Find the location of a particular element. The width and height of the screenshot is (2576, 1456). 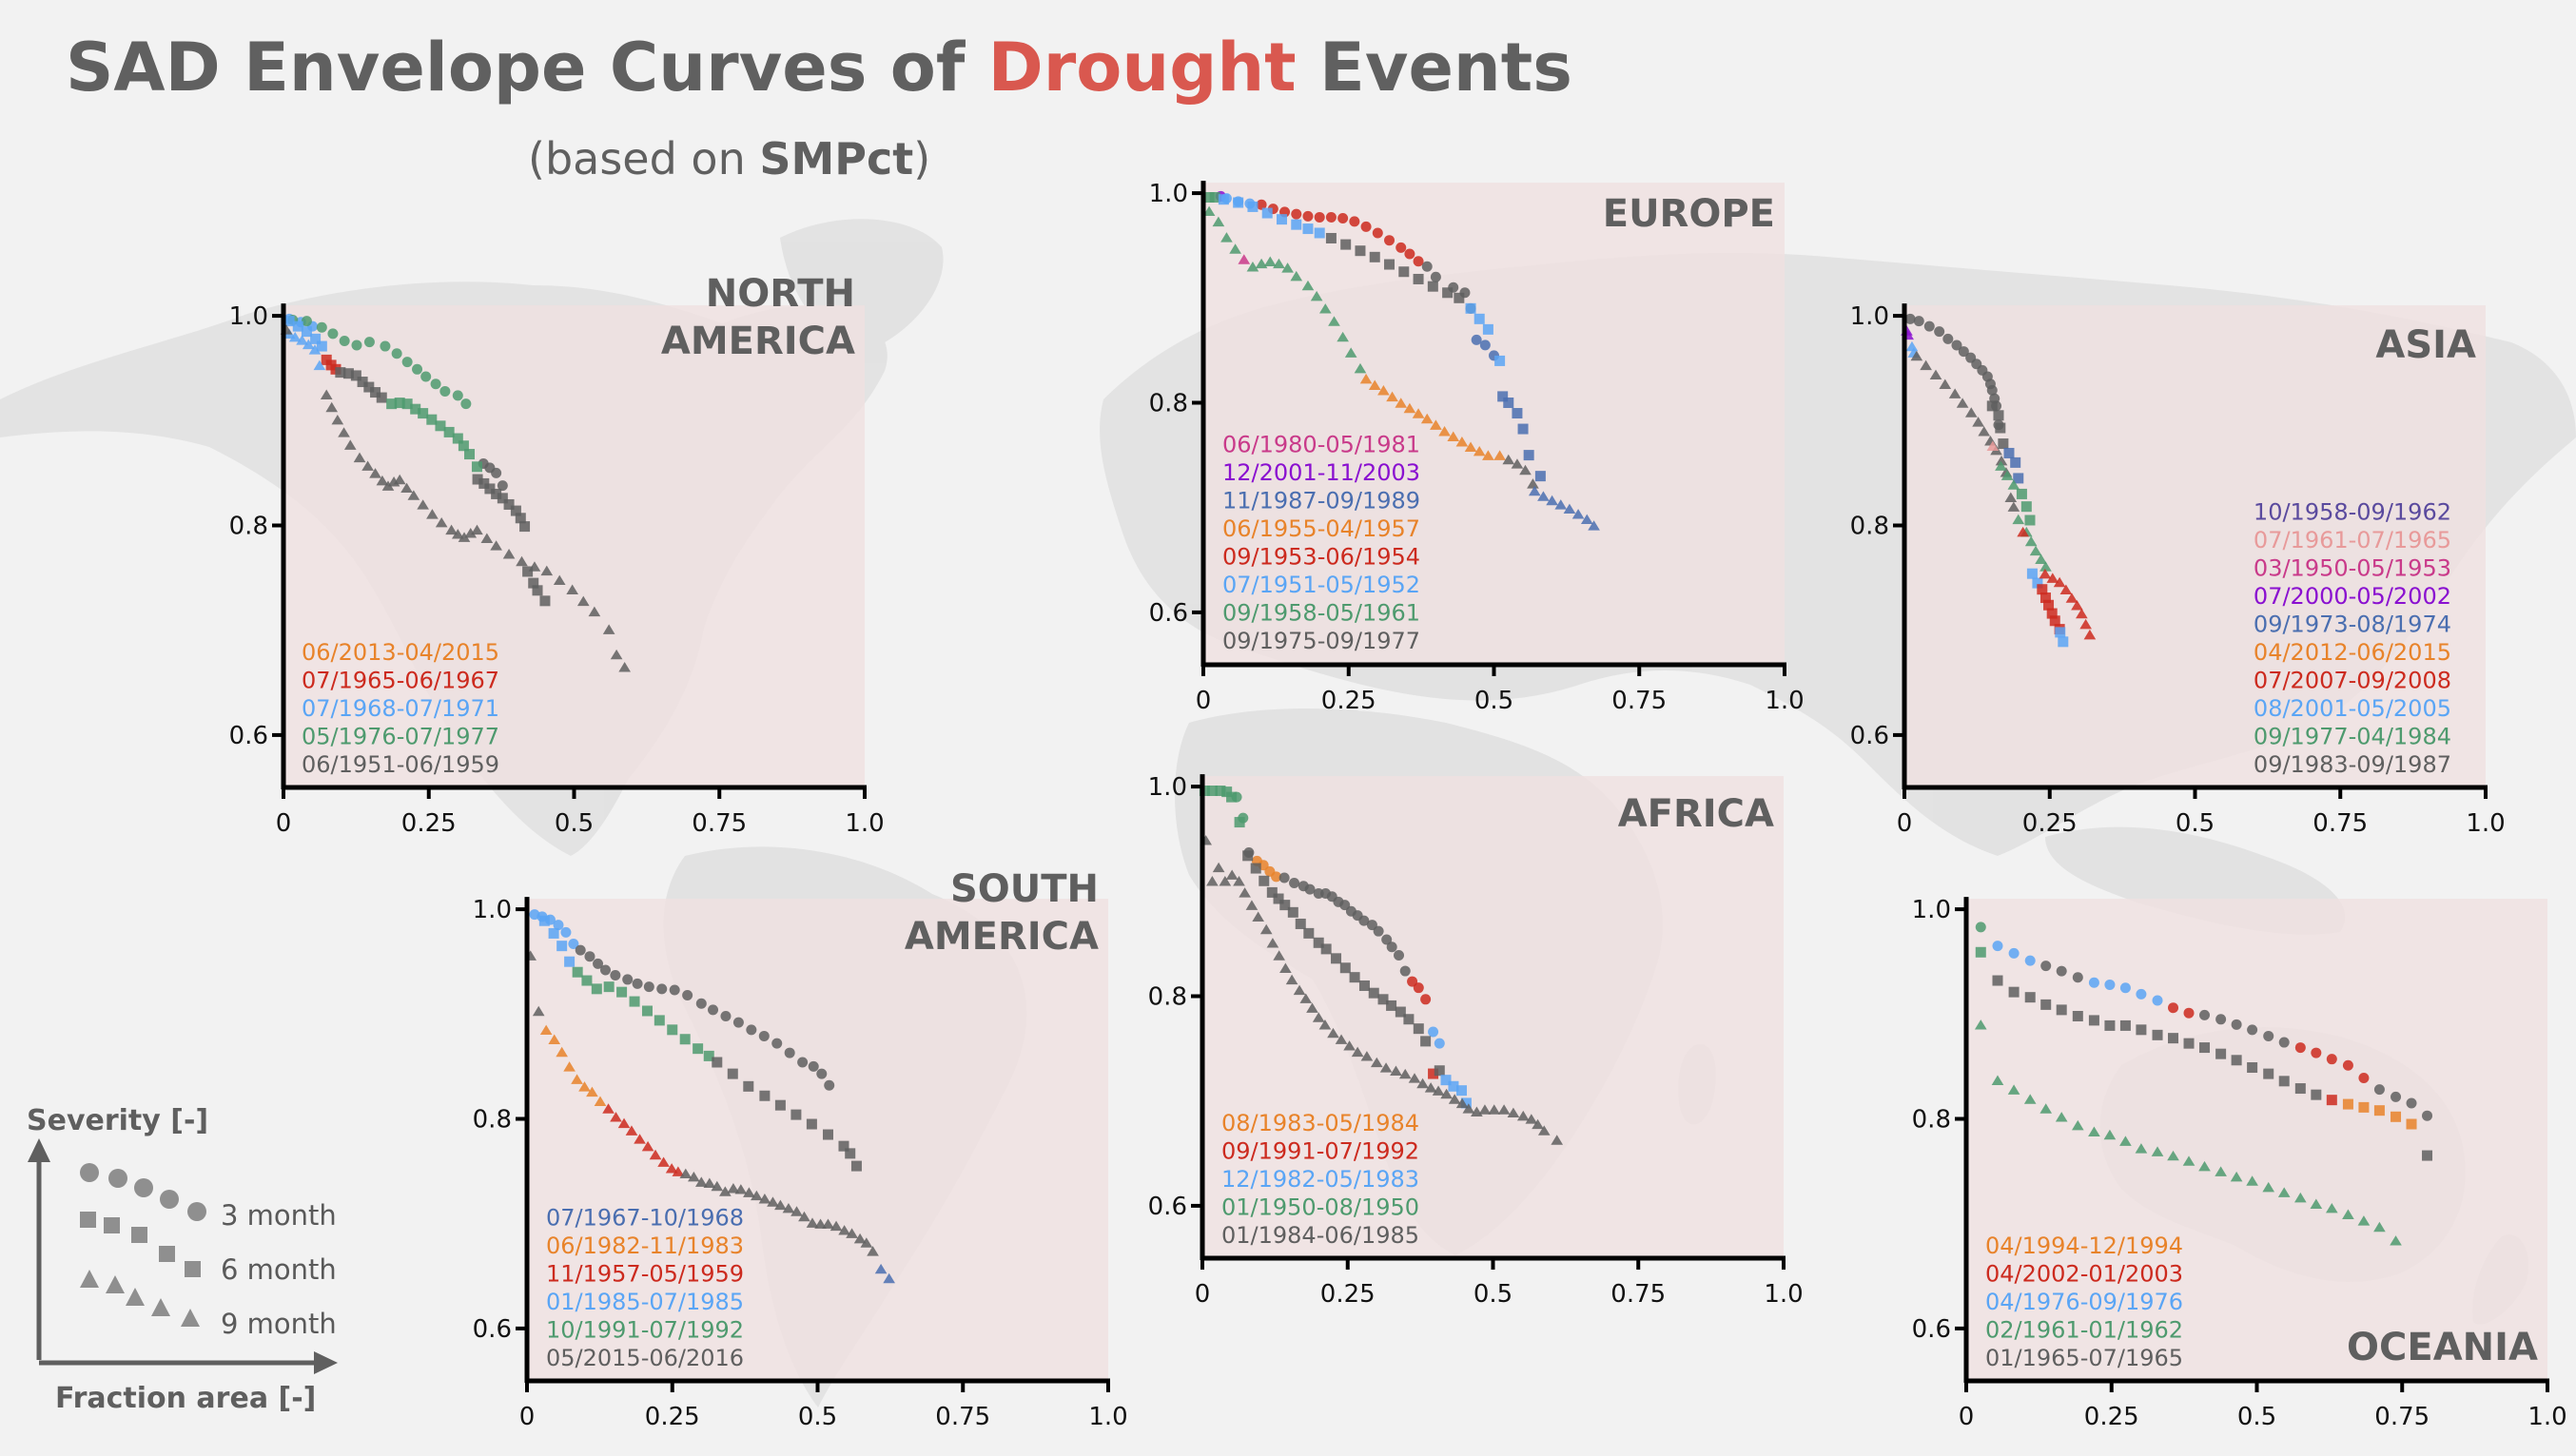

y-tick-label: 0.6 is located at coordinates (1168, 1207).